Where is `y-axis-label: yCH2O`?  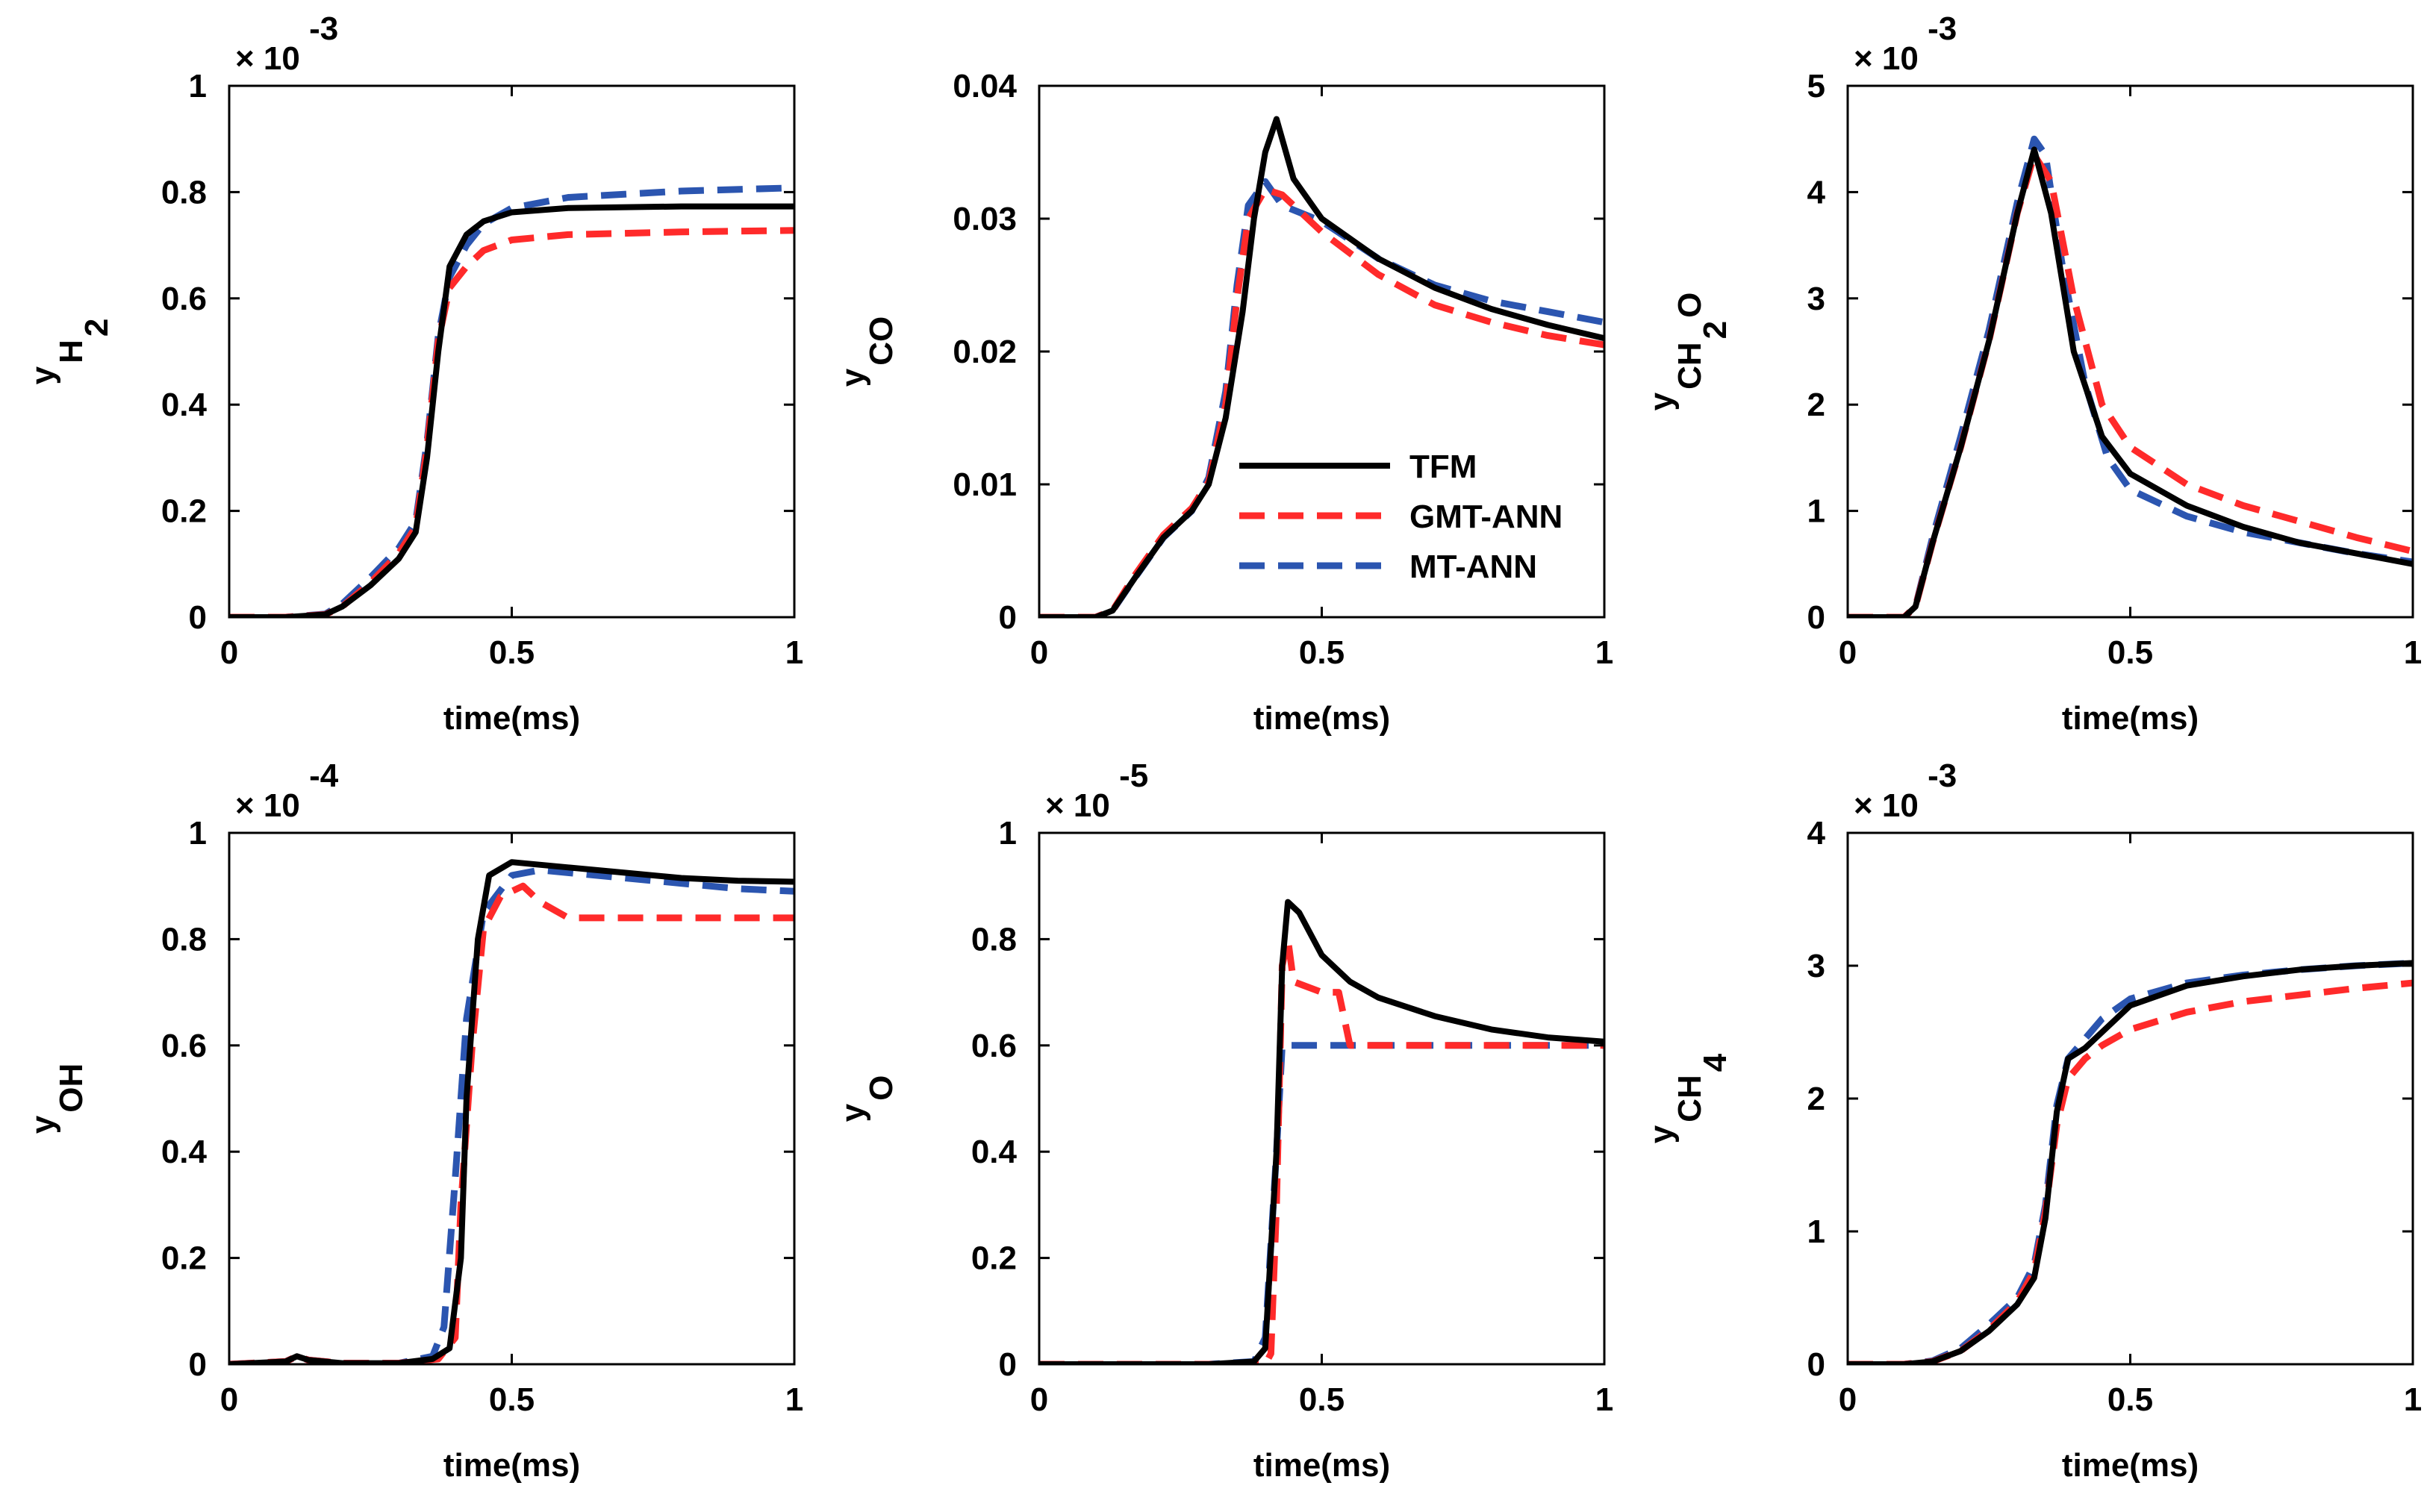 y-axis-label: yCH2O is located at coordinates (1688, 352).